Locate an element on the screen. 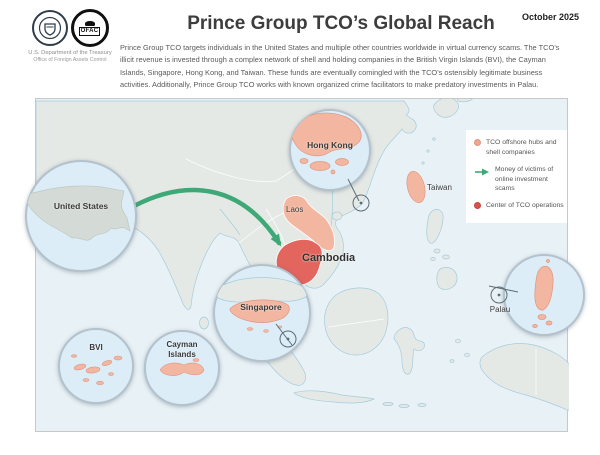 The height and width of the screenshot is (455, 600). hong-kong-marker-dot is located at coordinates (361, 203).